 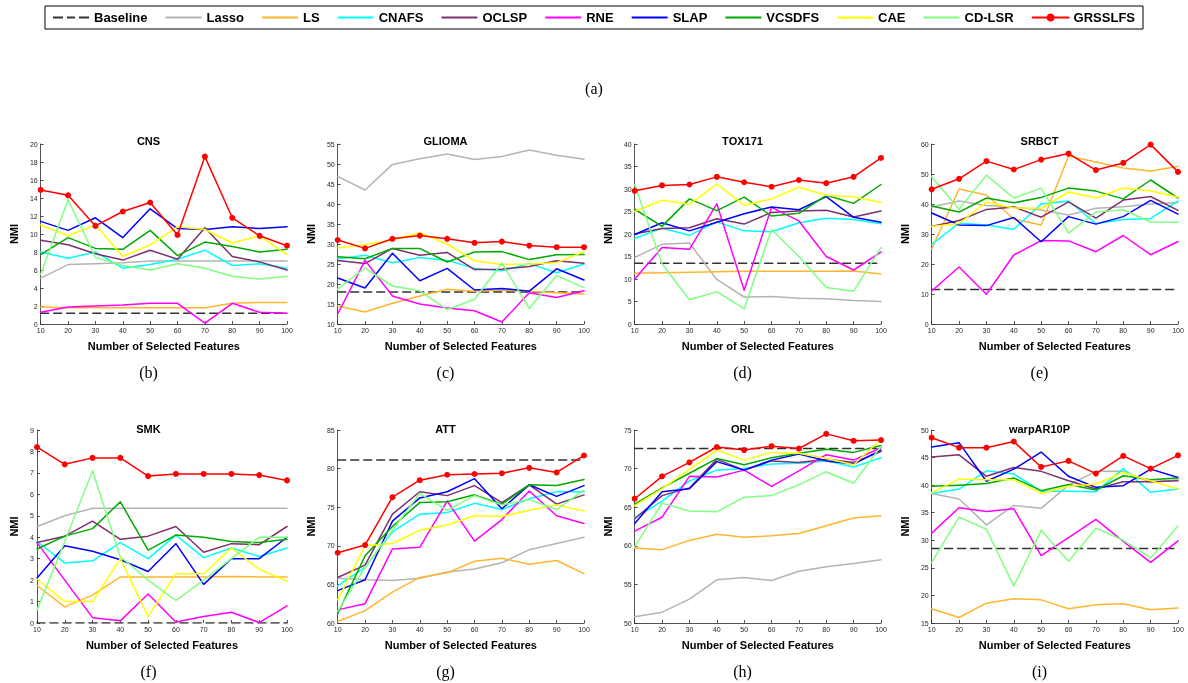 What do you see at coordinates (225, 17) in the screenshot?
I see `legend-label: Lasso` at bounding box center [225, 17].